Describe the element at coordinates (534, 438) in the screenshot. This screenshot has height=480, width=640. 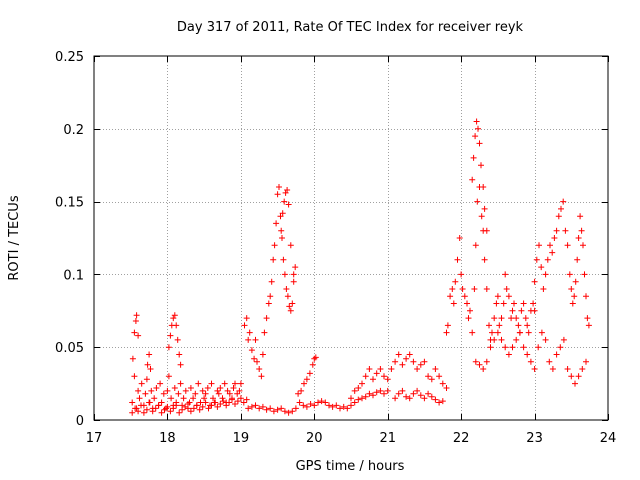
I see `x-tick-label: 23` at that location.